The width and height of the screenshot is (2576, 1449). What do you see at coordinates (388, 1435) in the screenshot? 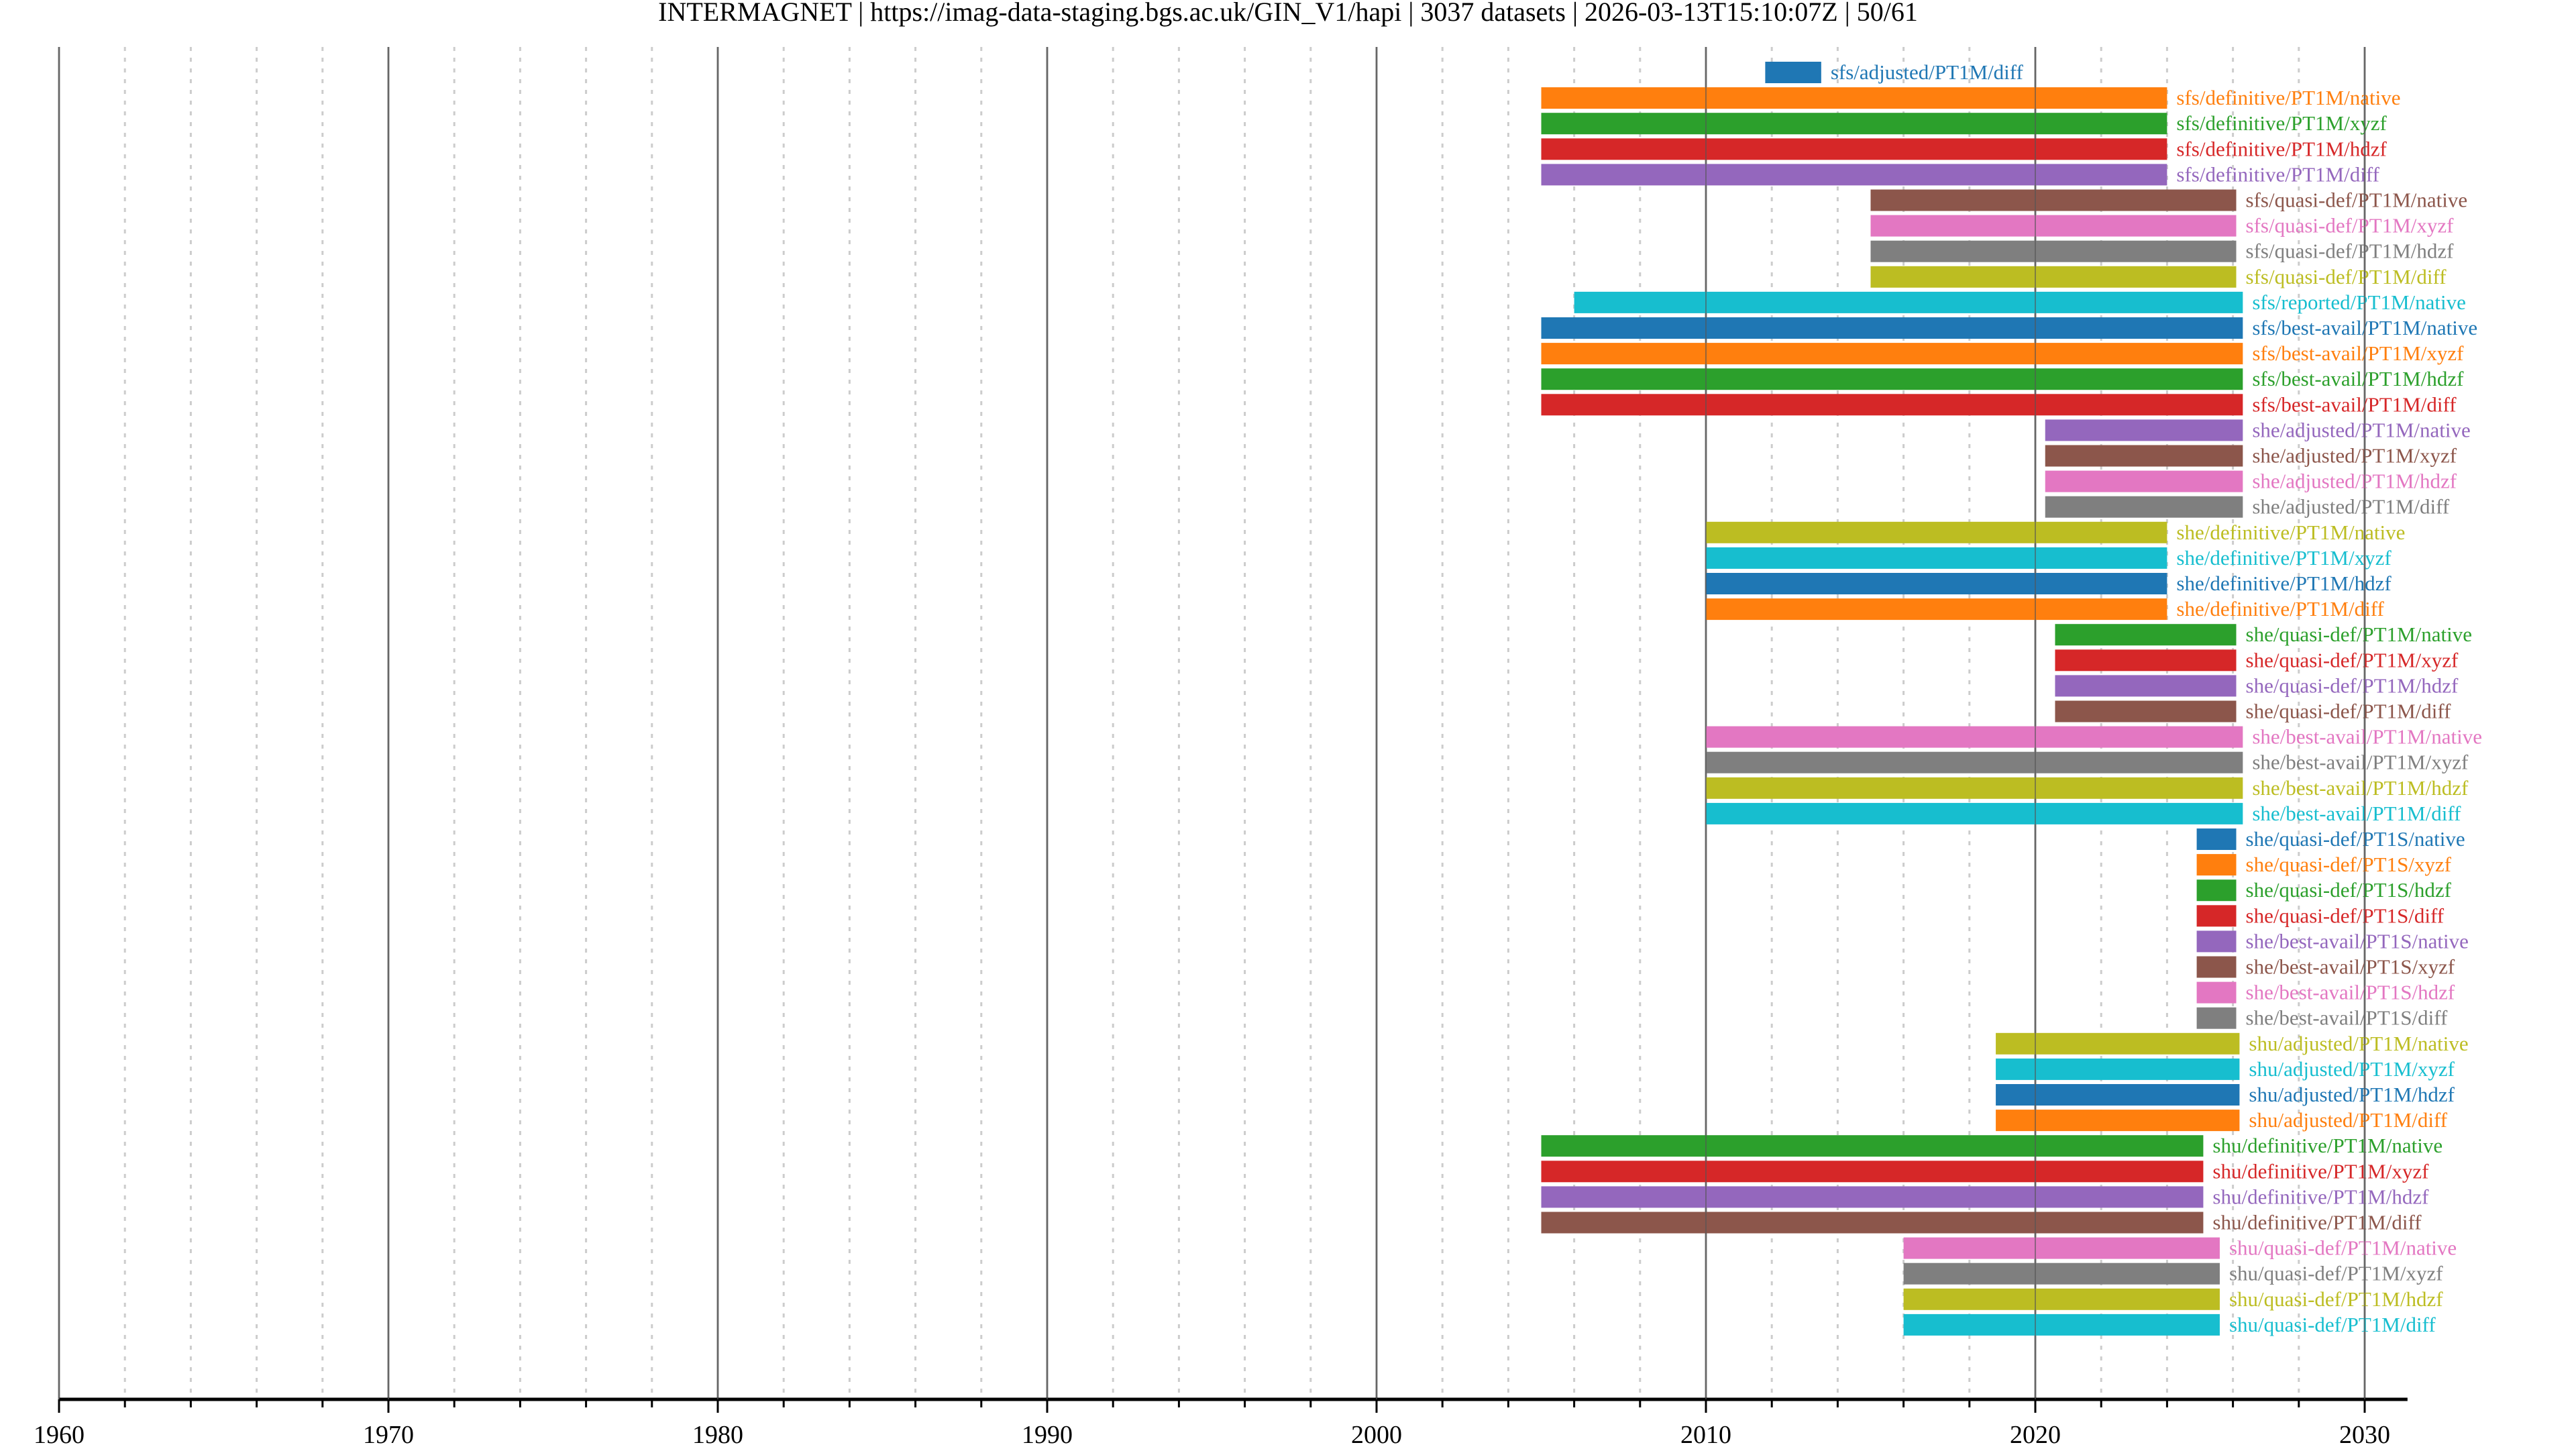
I see `x-tick-label: 1970` at bounding box center [388, 1435].